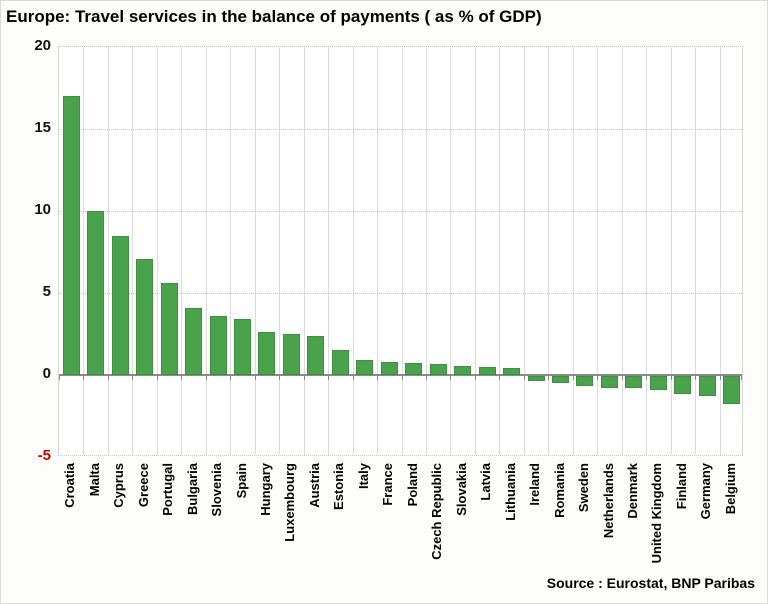 The image size is (768, 604). What do you see at coordinates (461, 489) in the screenshot?
I see `x-category-label: Slovakia` at bounding box center [461, 489].